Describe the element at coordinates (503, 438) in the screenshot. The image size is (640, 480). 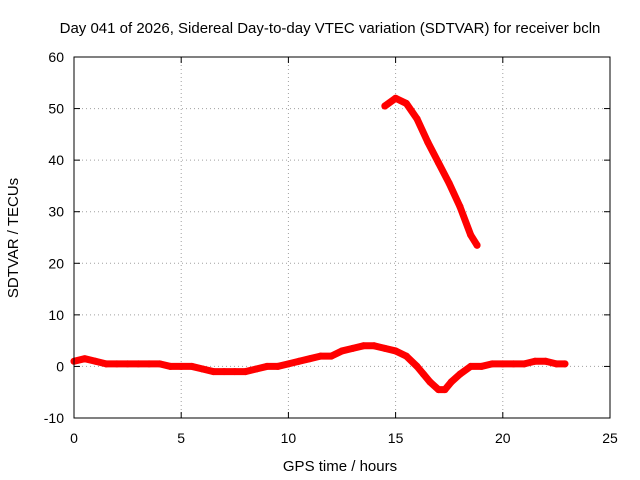
I see `x-tick-label: 20` at that location.